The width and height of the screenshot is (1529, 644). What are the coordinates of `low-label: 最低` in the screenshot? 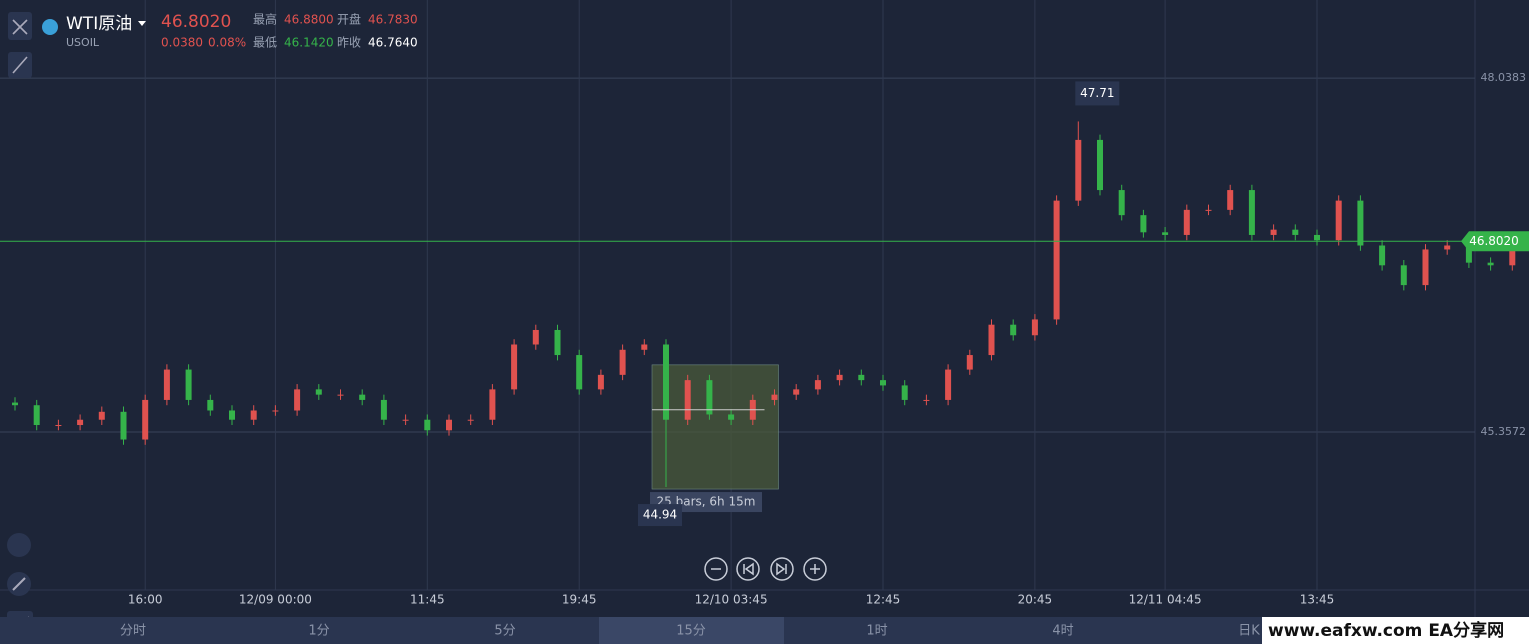 It's located at (265, 43).